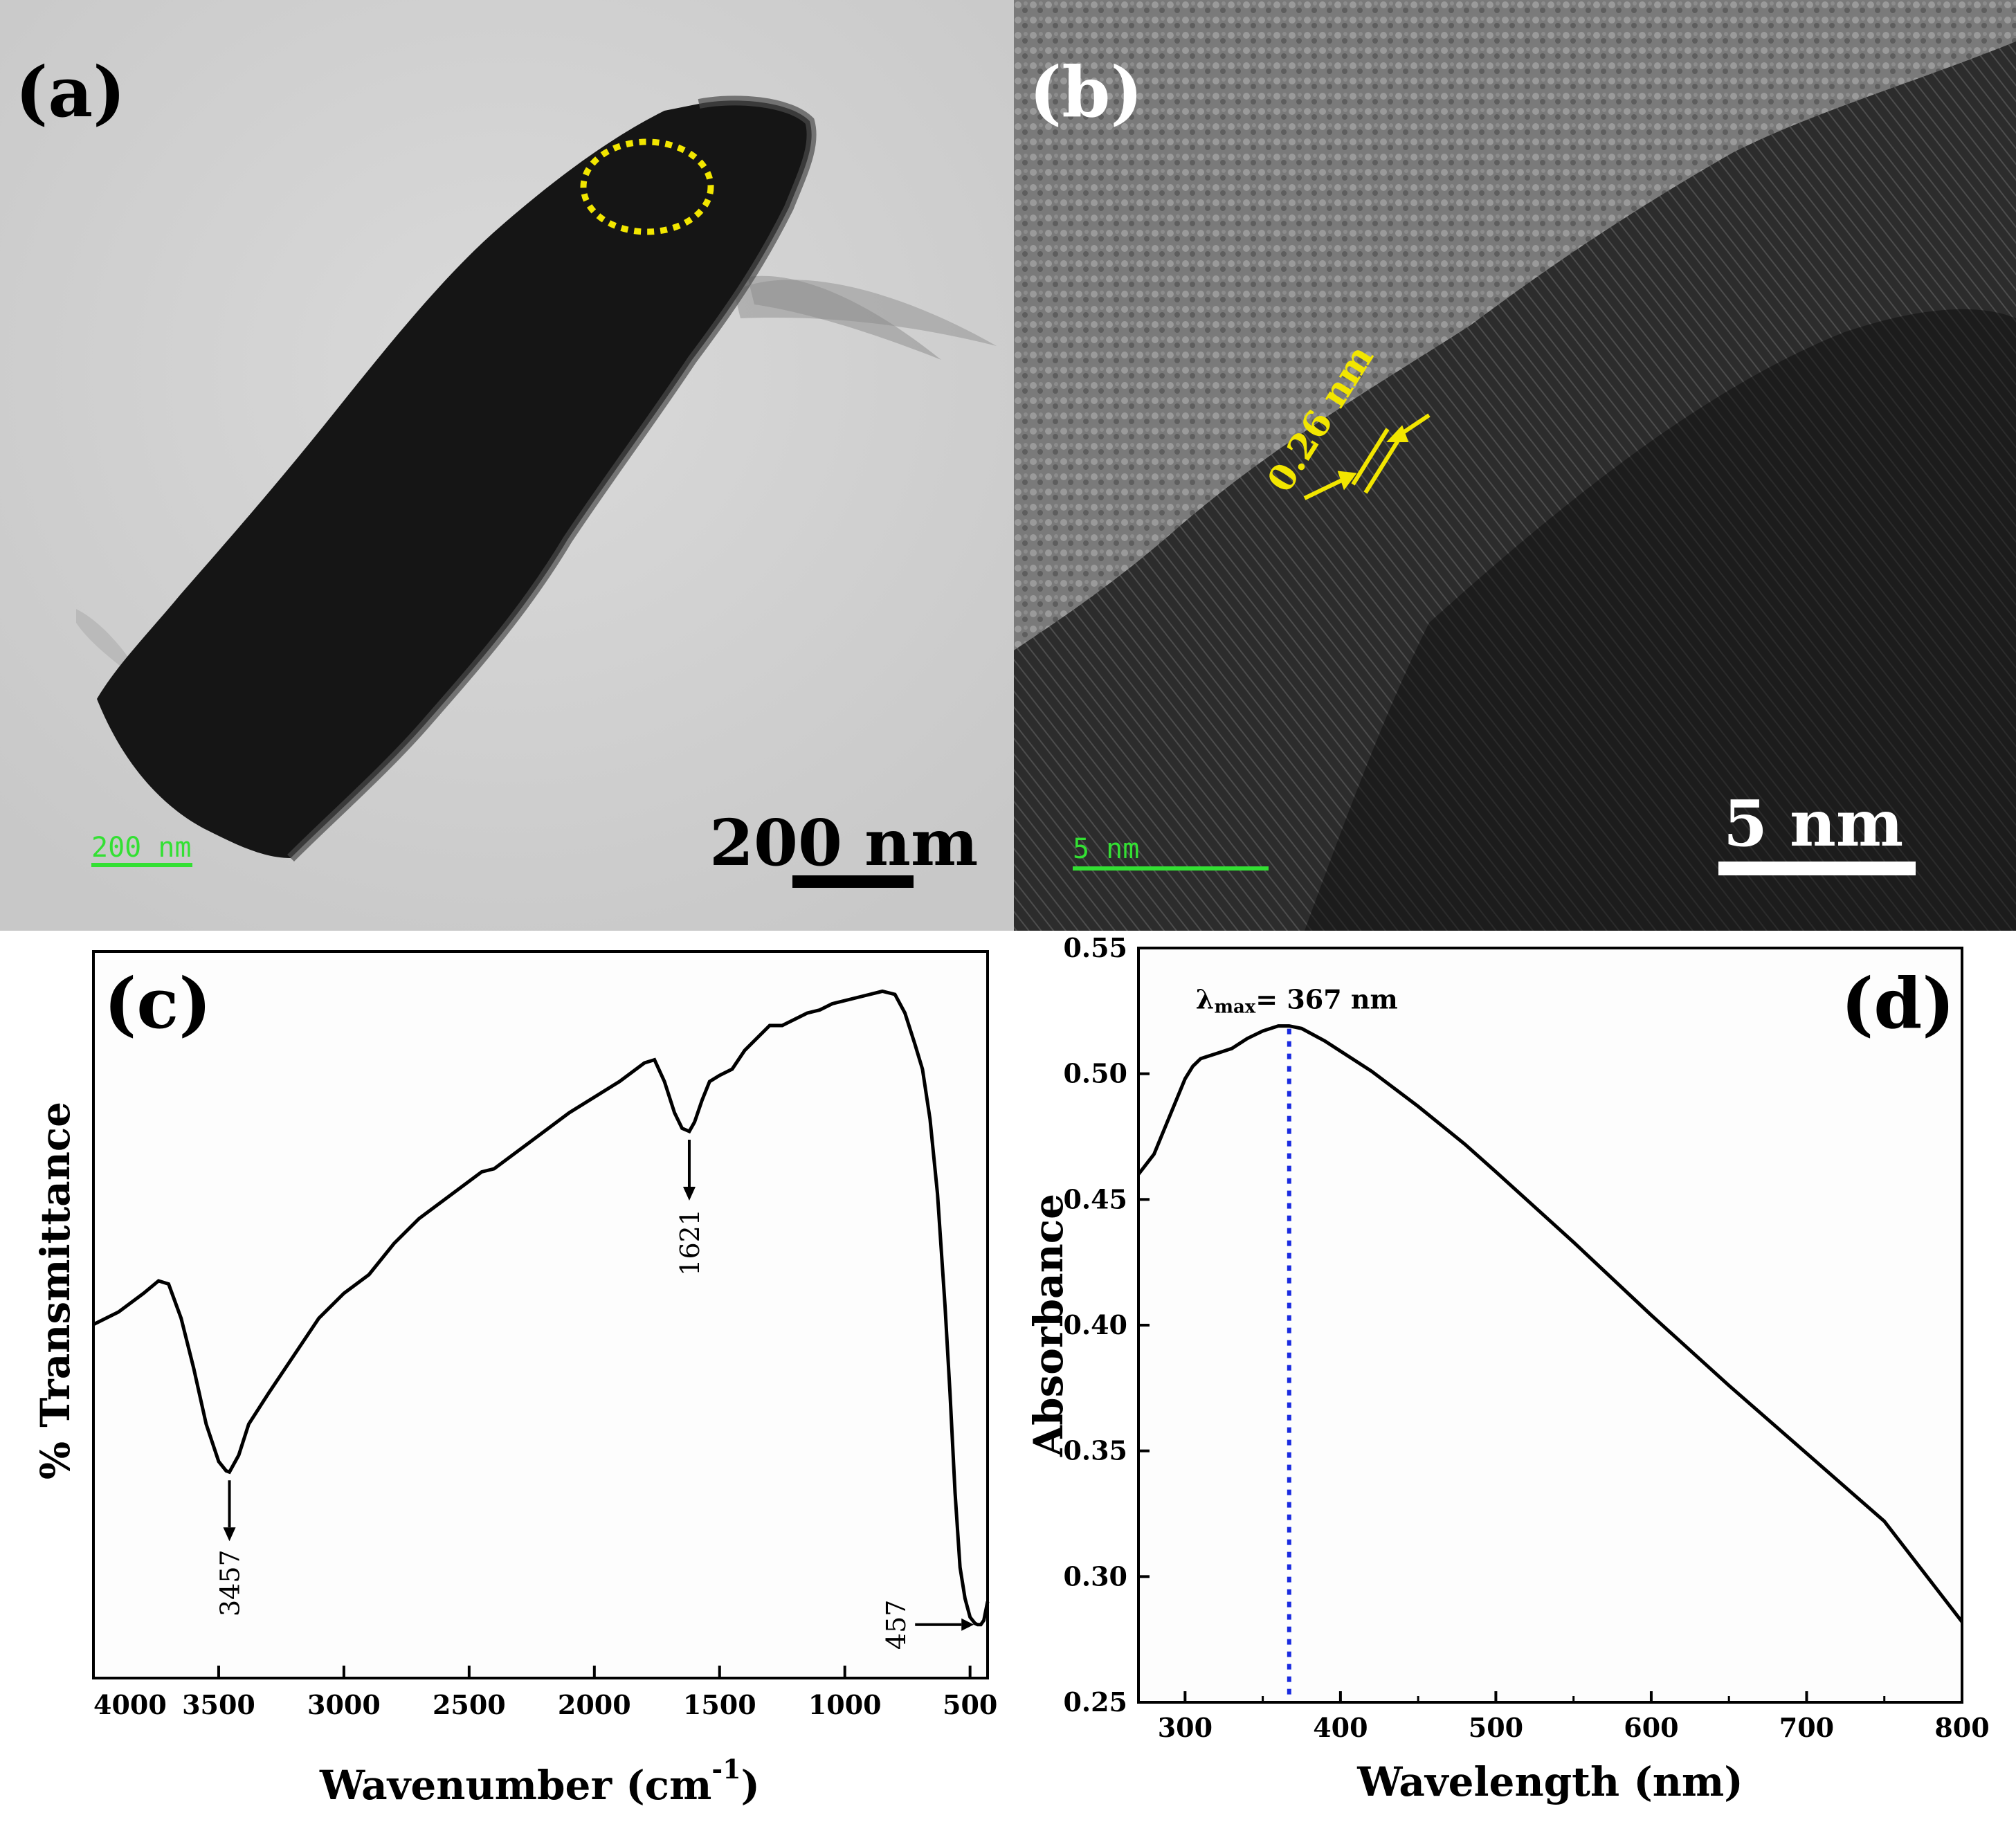 The height and width of the screenshot is (1831, 2016). Describe the element at coordinates (1086, 92) in the screenshot. I see `panel-label-b: (b)` at that location.